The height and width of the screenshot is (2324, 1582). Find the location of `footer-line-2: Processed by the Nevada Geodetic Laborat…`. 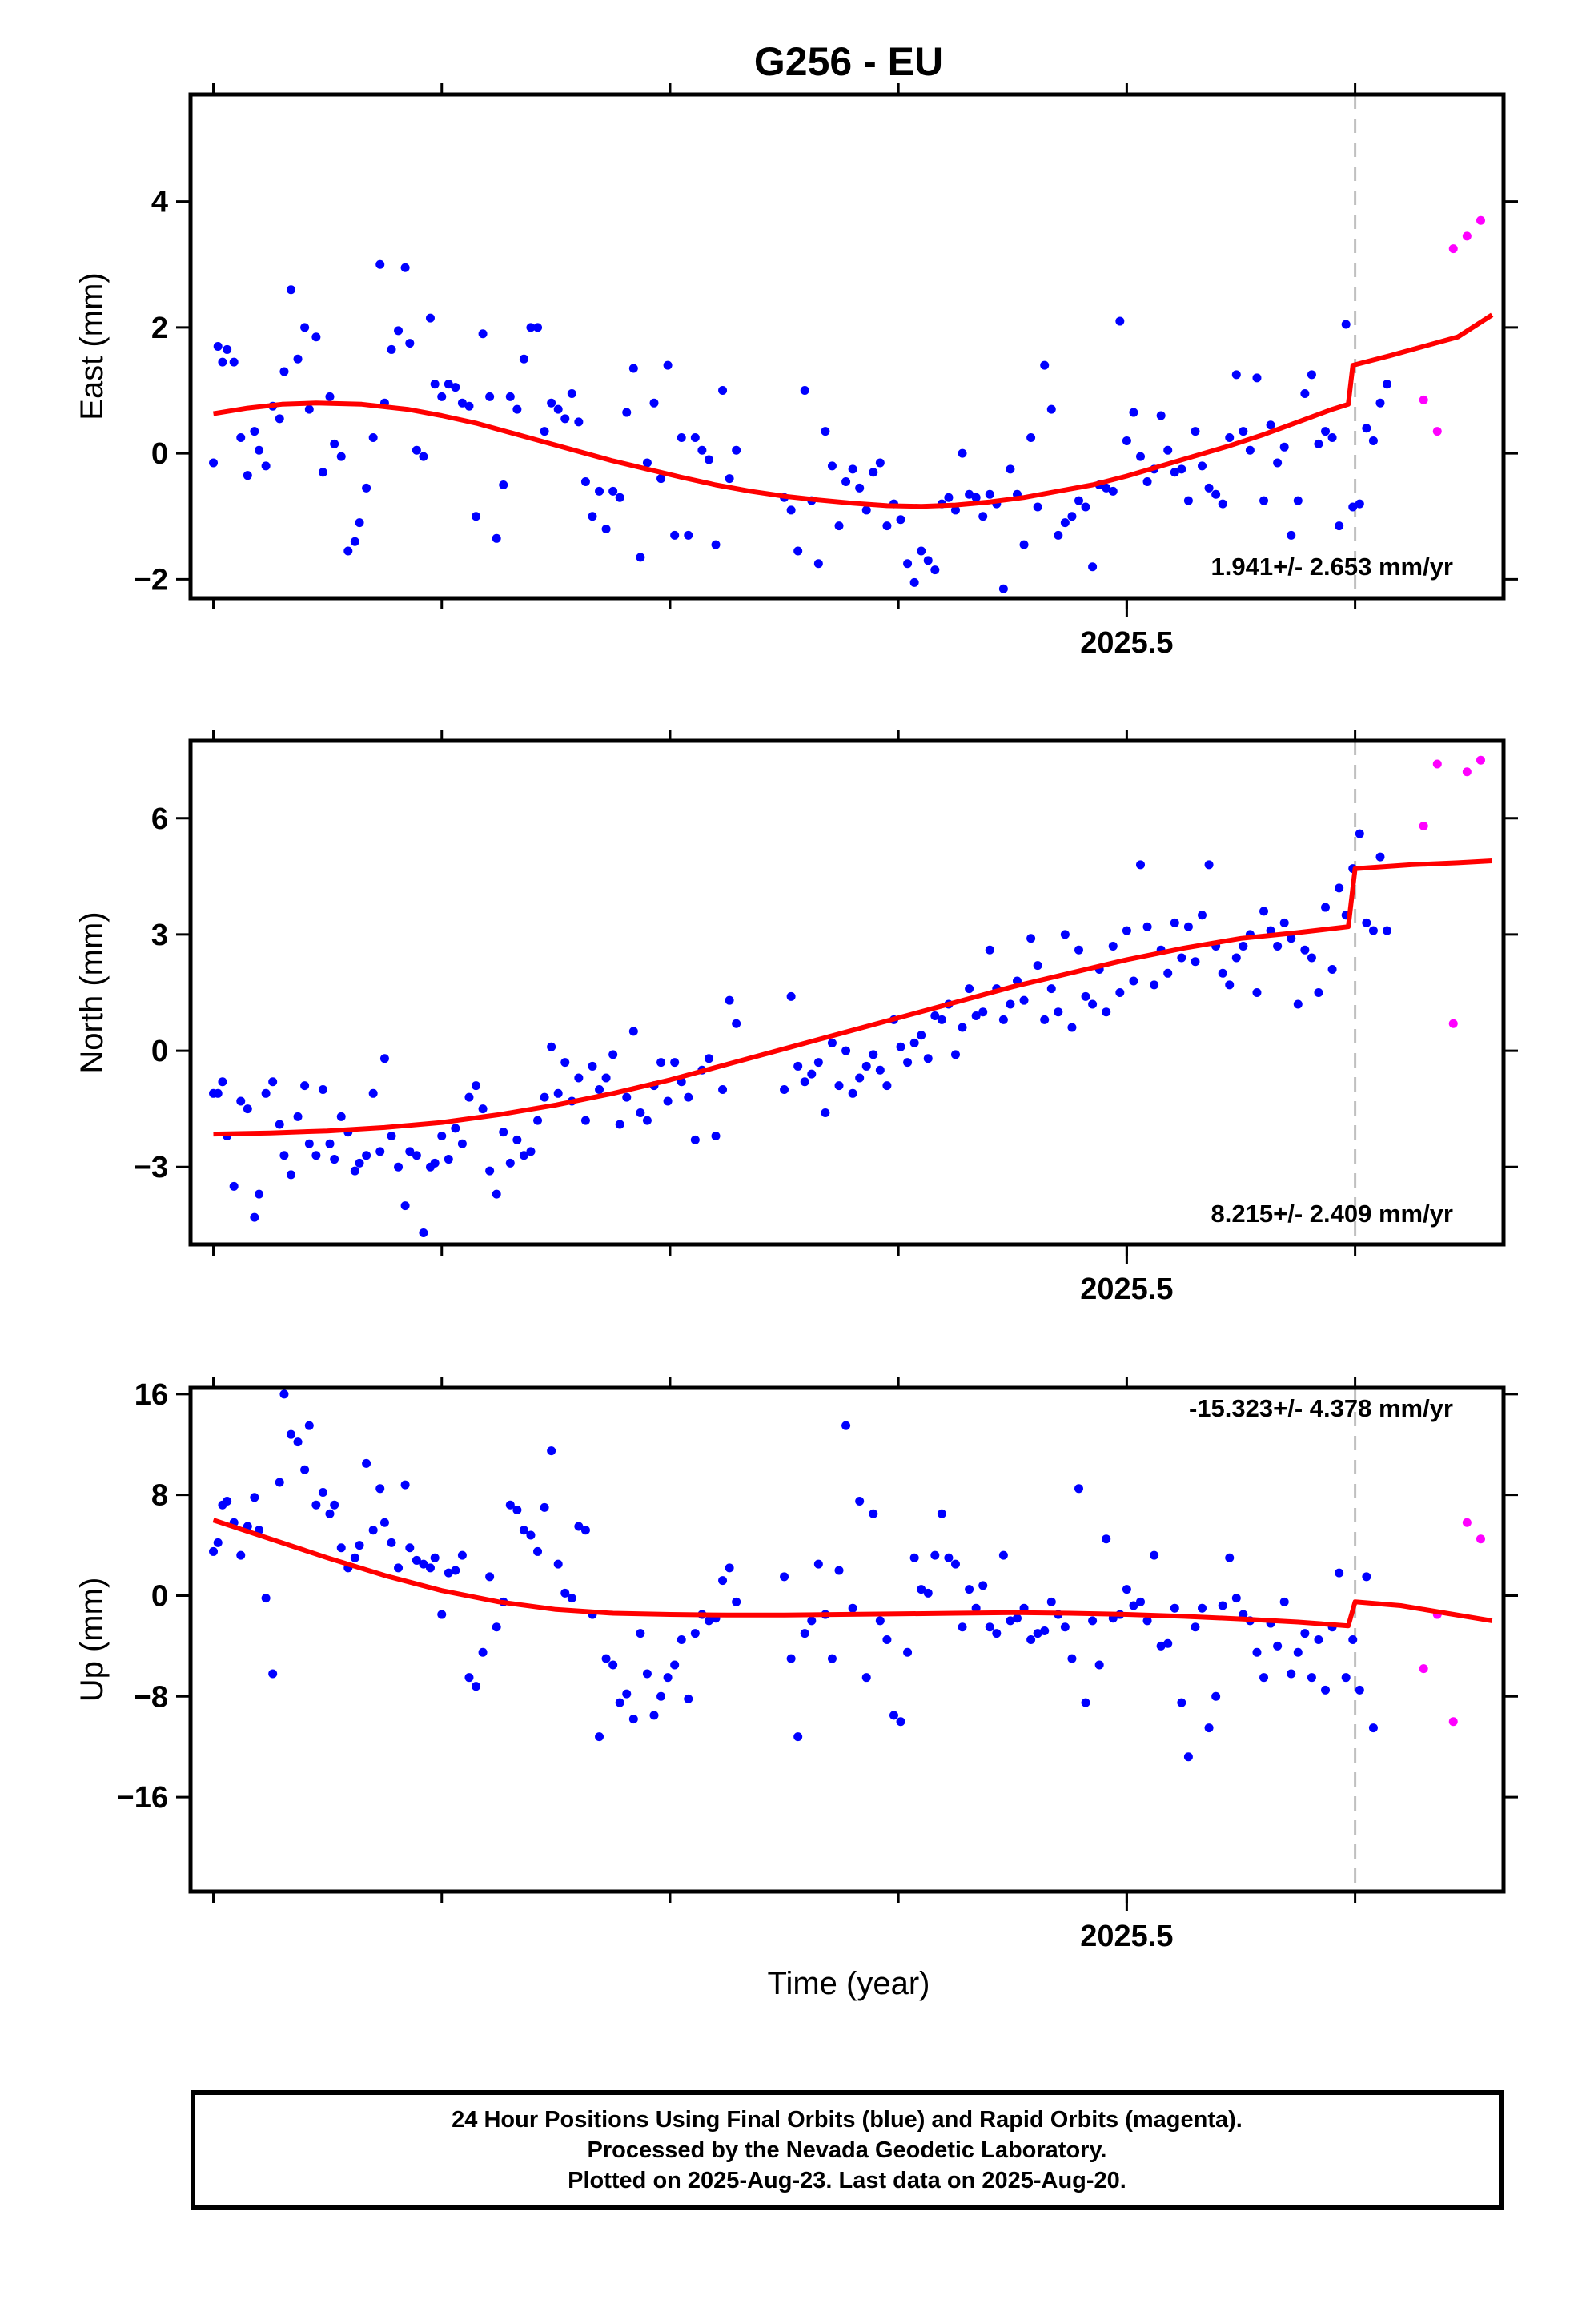

footer-line-2: Processed by the Nevada Geodetic Laborat… is located at coordinates (847, 2150).